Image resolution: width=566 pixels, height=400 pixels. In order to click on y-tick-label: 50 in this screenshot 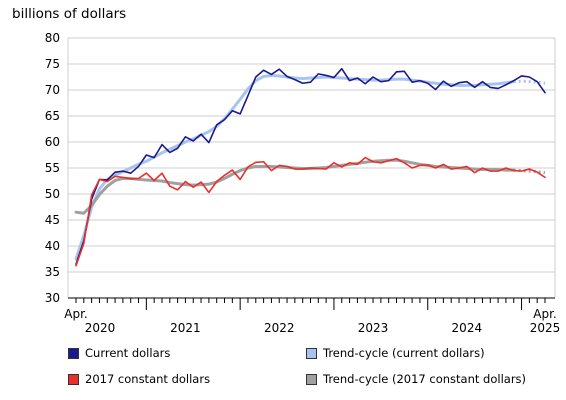, I will do `click(52, 194)`.